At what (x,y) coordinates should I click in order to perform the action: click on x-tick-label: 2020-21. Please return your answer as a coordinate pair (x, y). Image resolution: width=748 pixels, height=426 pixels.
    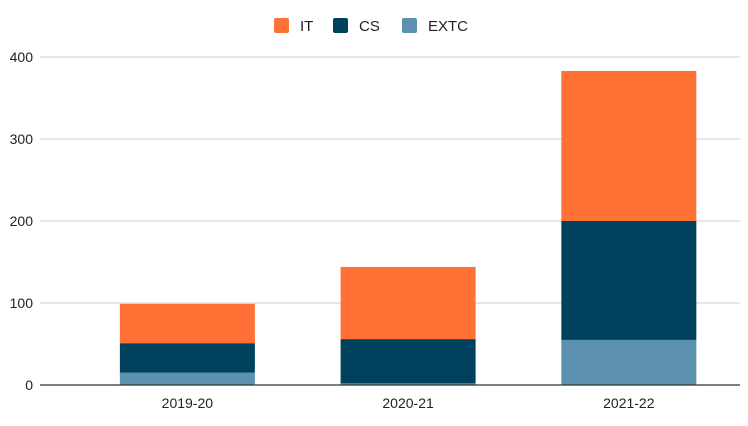
    Looking at the image, I should click on (408, 403).